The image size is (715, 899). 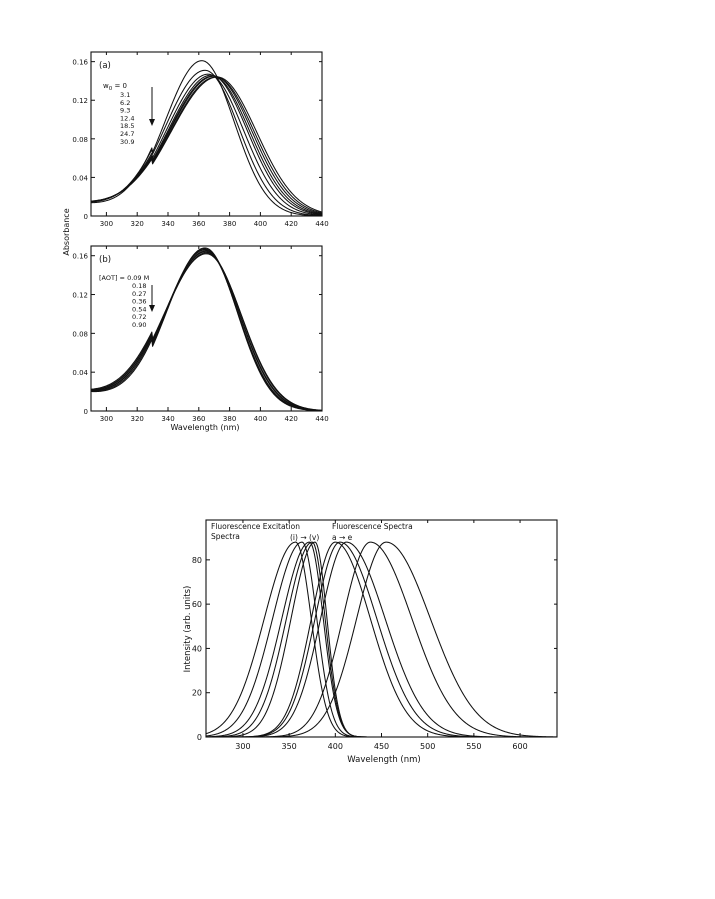 What do you see at coordinates (80, 140) in the screenshot?
I see `chart-a-ytick-label: 0.08` at bounding box center [80, 140].